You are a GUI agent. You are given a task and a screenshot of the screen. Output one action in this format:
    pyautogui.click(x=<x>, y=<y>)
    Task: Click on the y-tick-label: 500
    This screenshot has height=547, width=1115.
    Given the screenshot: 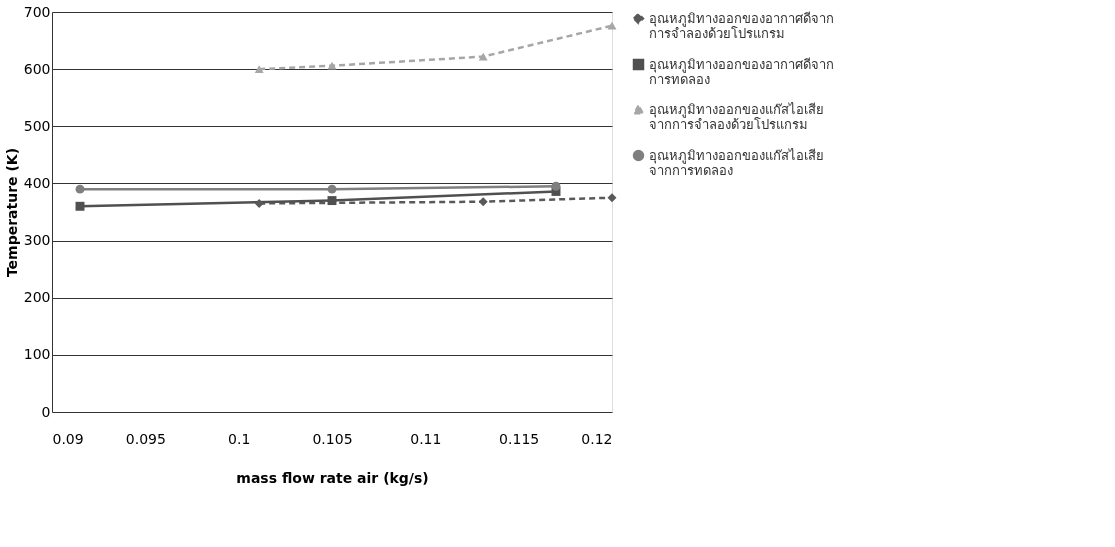 What is the action you would take?
    pyautogui.click(x=37, y=125)
    